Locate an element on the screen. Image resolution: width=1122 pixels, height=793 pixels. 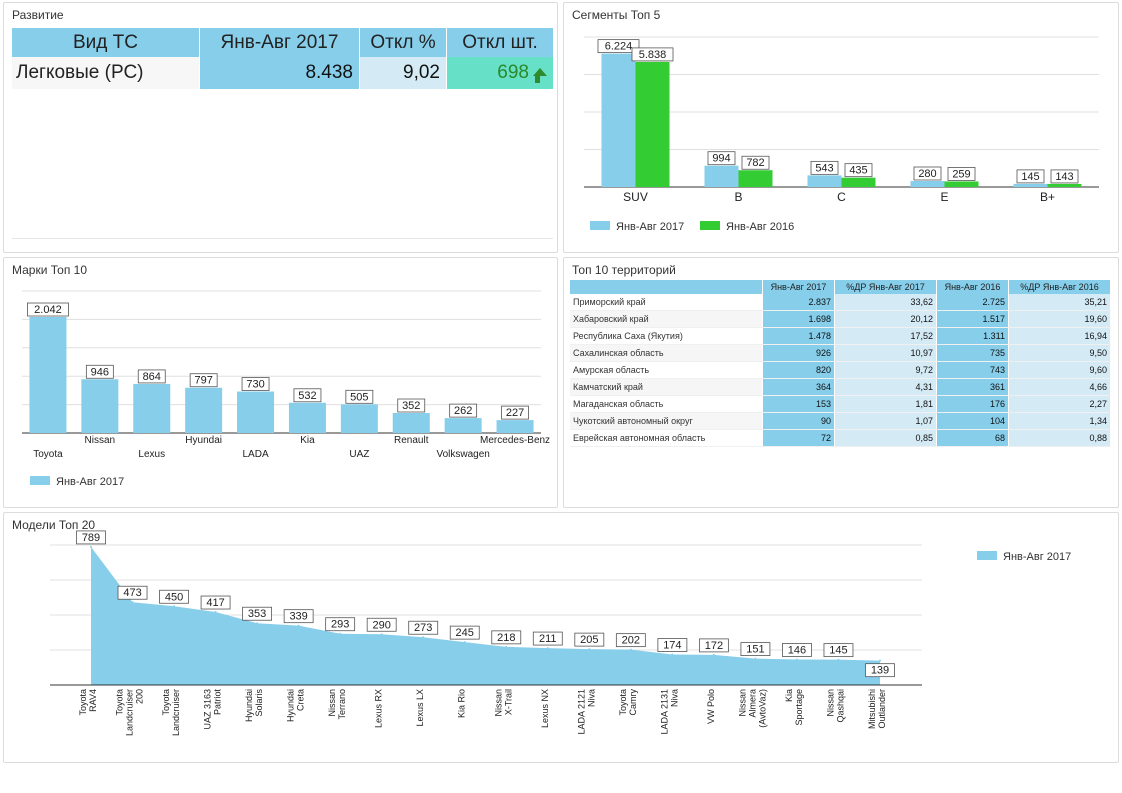
territory-value: 17,52 is located at coordinates (885, 336).